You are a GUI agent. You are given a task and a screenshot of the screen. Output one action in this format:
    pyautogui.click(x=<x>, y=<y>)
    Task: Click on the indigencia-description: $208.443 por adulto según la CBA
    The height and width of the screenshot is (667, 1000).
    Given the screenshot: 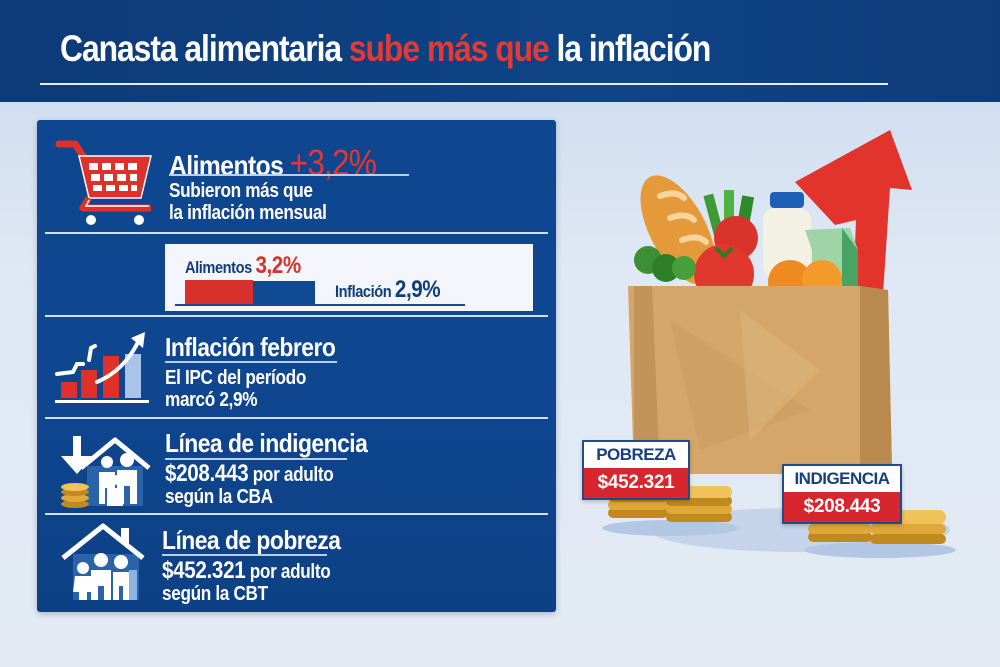 What is the action you would take?
    pyautogui.click(x=249, y=484)
    